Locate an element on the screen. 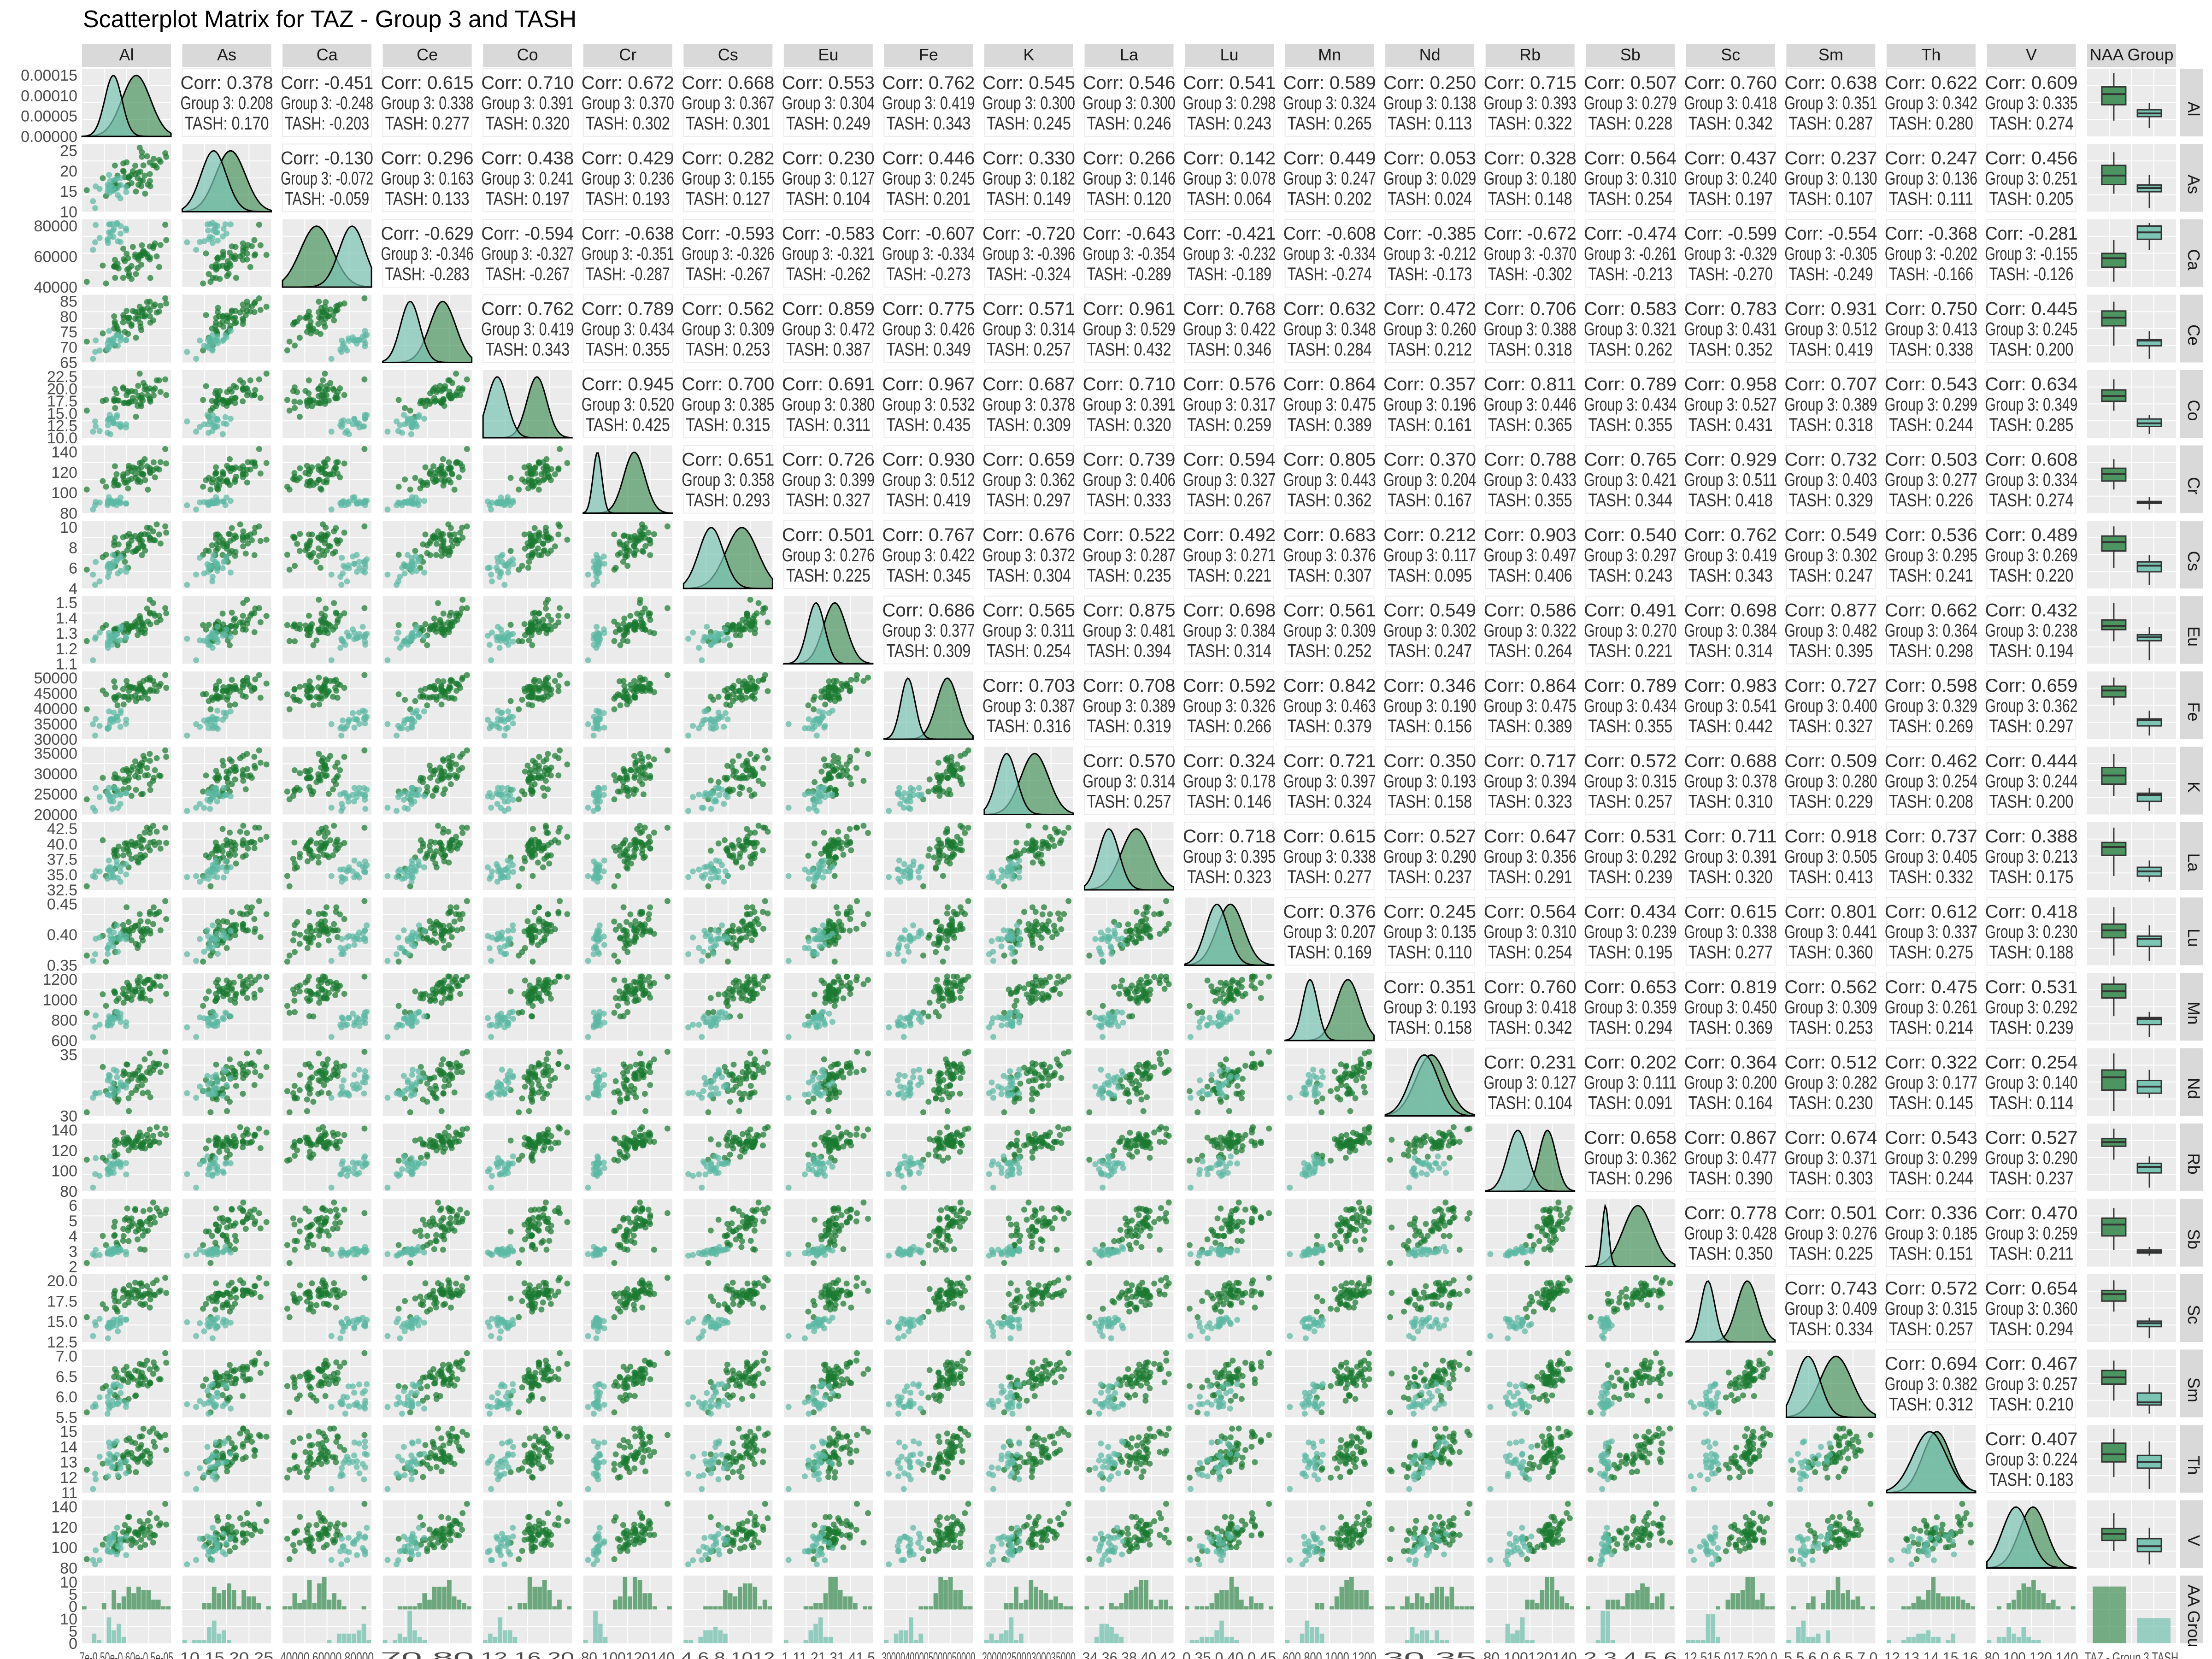  correlation-value: Corr: 0.662 is located at coordinates (1931, 610).